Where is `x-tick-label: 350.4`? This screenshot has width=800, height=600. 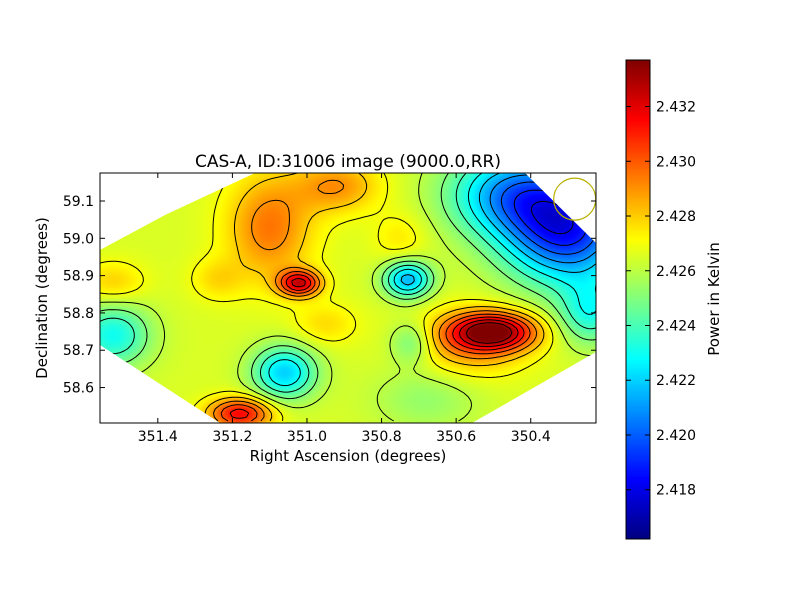
x-tick-label: 350.4 is located at coordinates (531, 437).